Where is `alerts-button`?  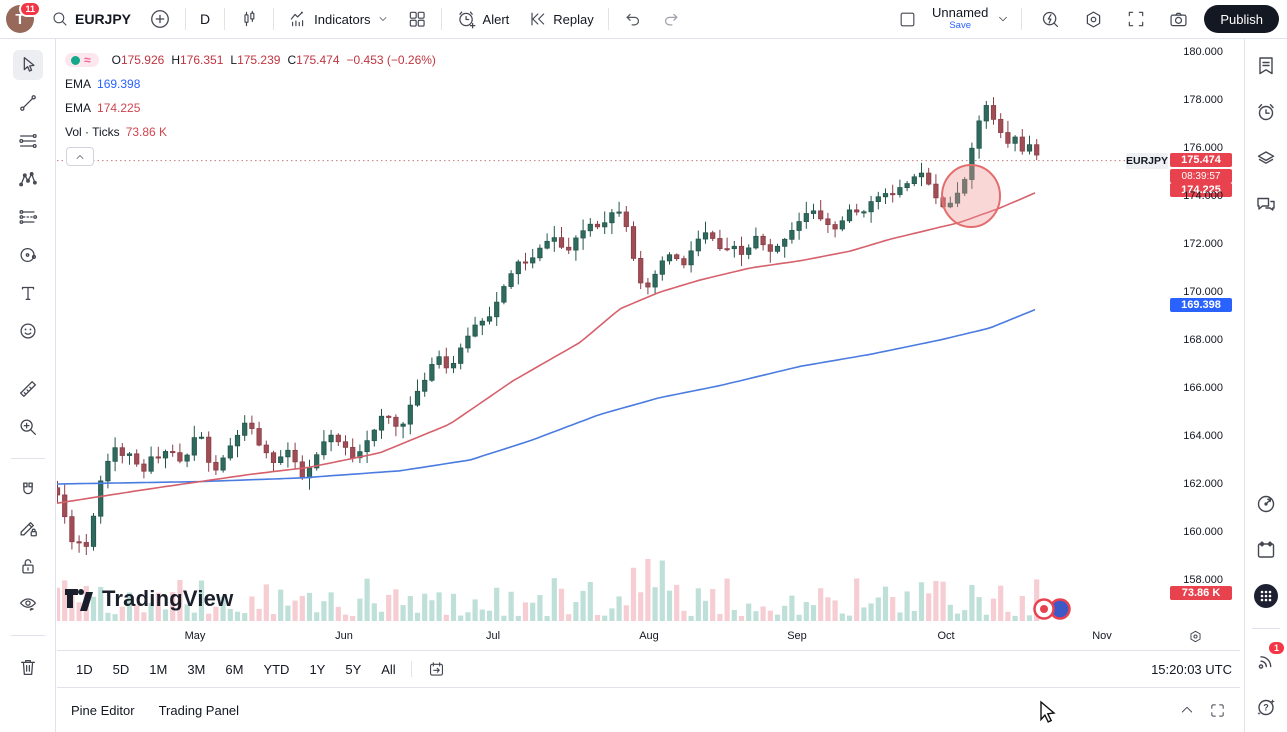 alerts-button is located at coordinates (1266, 112).